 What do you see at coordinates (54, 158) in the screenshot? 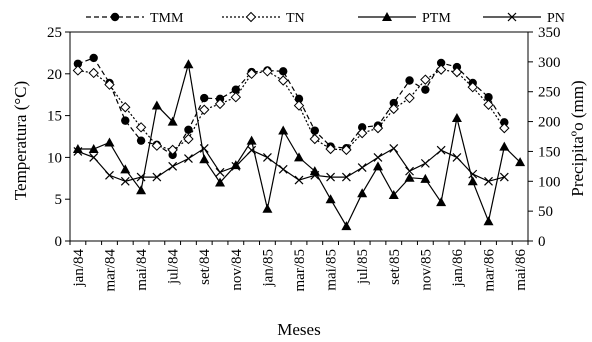
I see `y-left-tick-label: 10` at bounding box center [54, 158].